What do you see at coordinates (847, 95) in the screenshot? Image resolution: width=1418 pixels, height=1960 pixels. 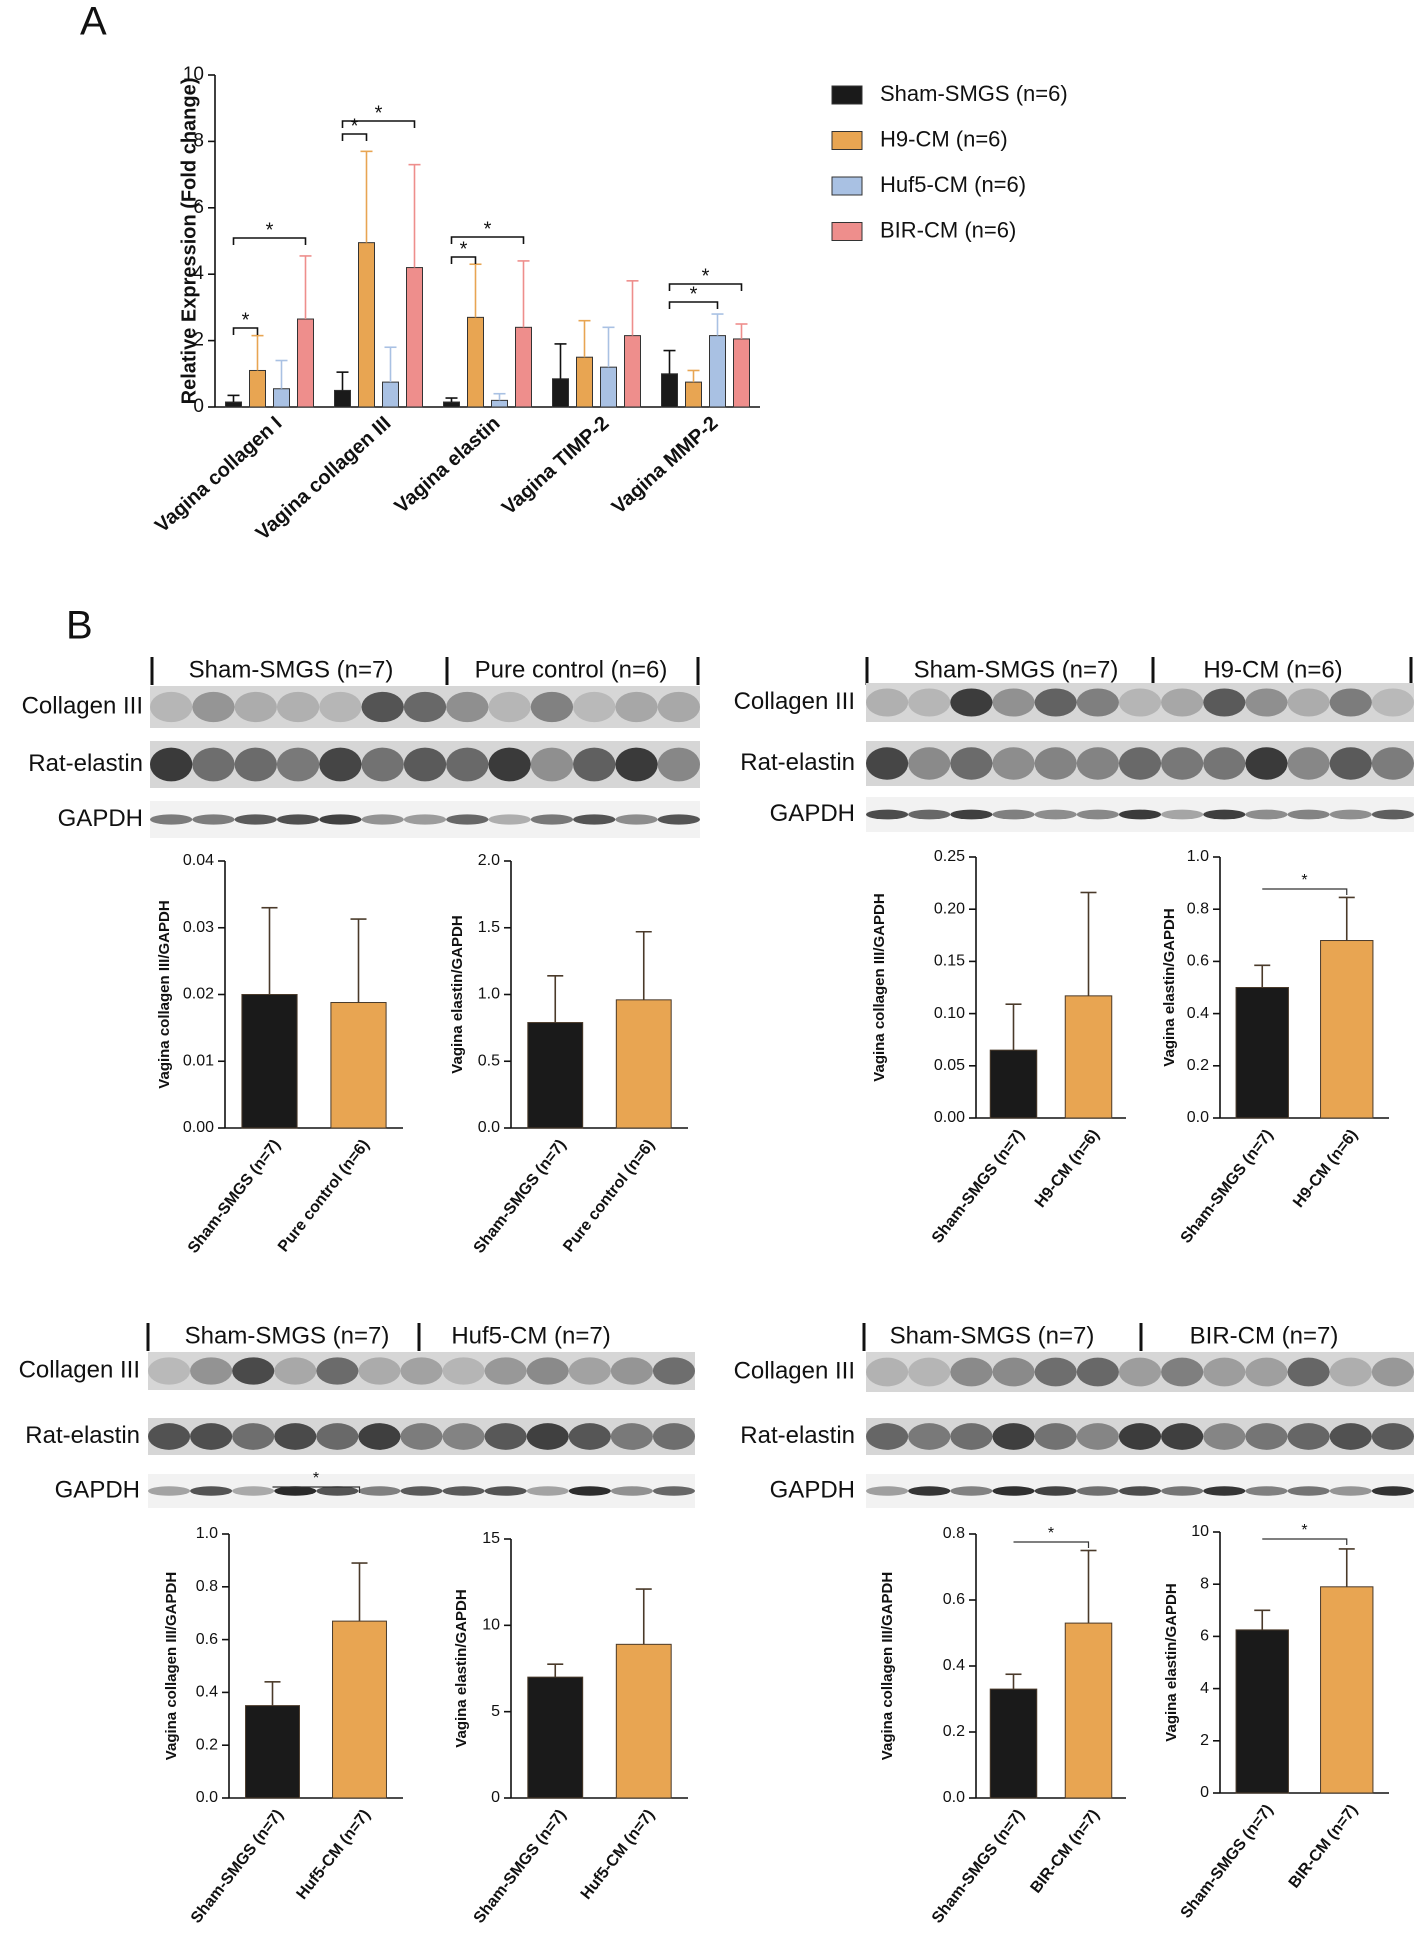 I see `legend-swatch` at bounding box center [847, 95].